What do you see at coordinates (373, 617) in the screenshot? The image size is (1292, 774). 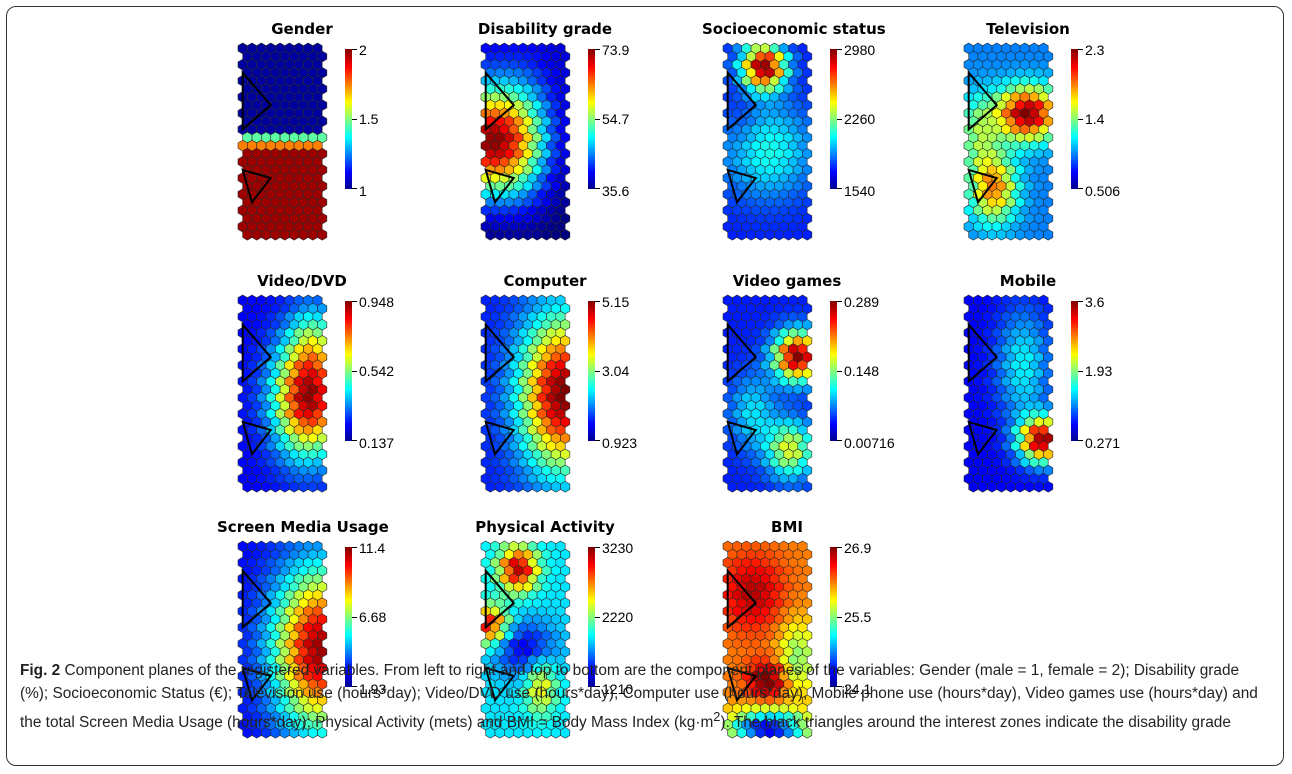 I see `colorbar-mid-label: 6.68` at bounding box center [373, 617].